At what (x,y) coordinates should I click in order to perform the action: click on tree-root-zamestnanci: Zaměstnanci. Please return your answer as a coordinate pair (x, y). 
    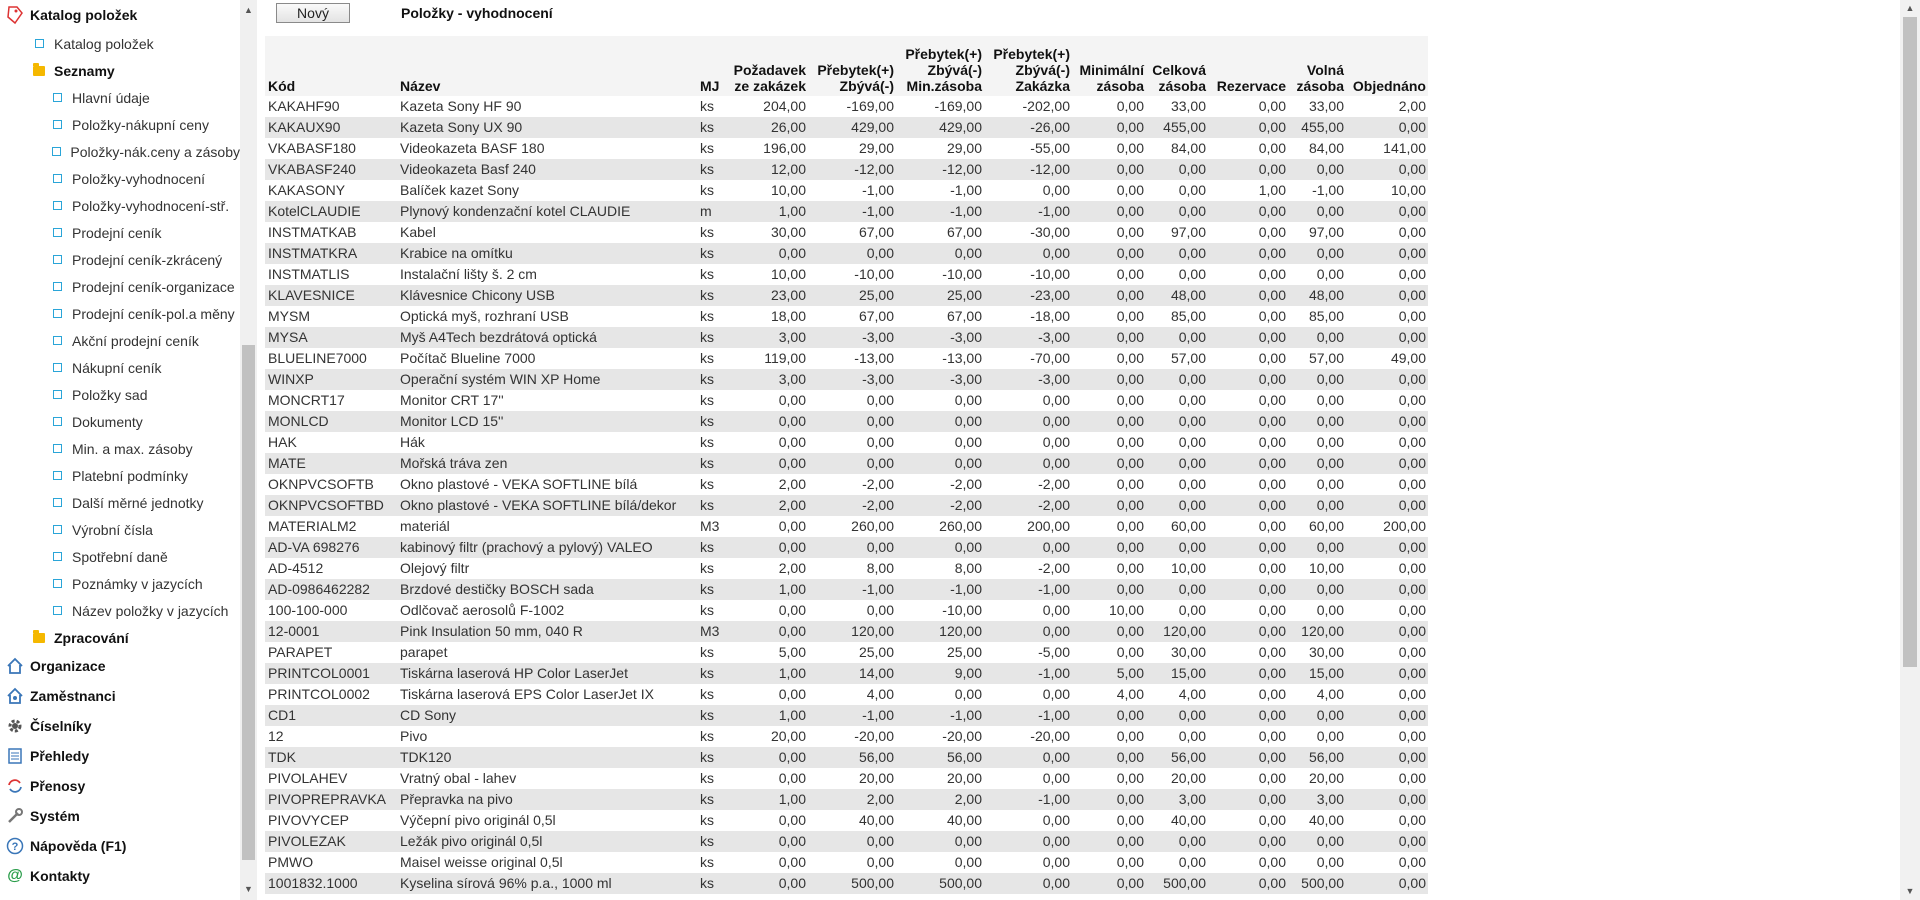
    Looking at the image, I should click on (120, 696).